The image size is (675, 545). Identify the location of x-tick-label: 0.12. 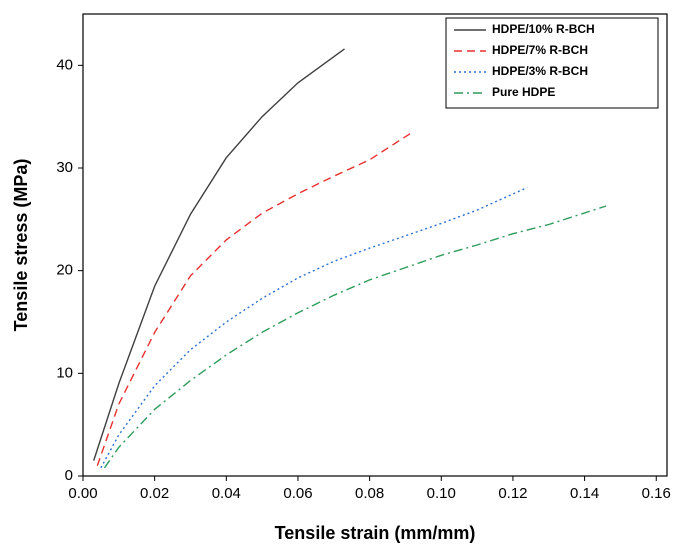
(512, 493).